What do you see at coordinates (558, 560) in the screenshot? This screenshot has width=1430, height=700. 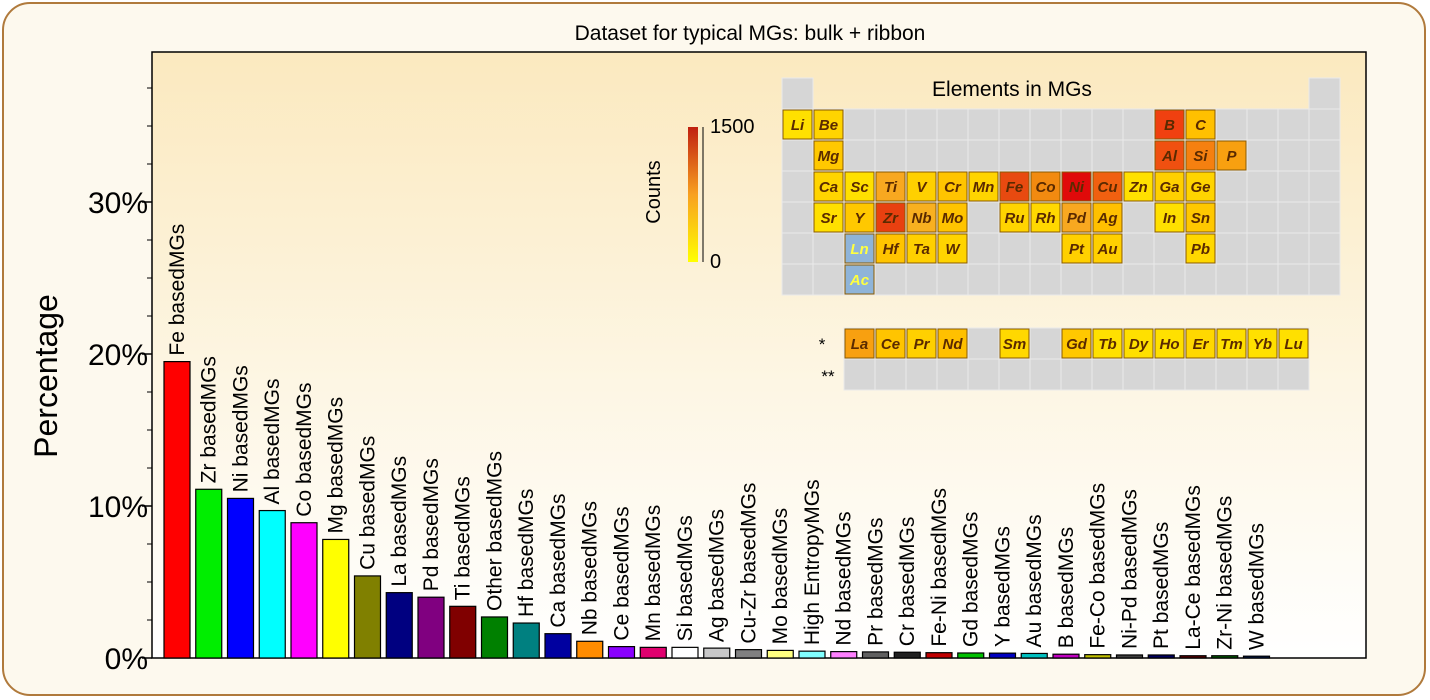 I see `bar-category-label: Ca basedMGs` at bounding box center [558, 560].